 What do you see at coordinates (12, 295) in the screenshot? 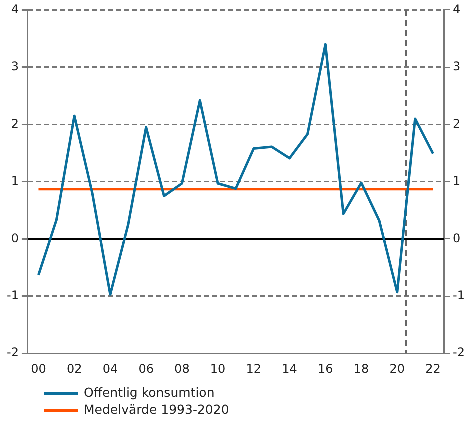
I see `y2-tick-label: -1` at bounding box center [12, 295].